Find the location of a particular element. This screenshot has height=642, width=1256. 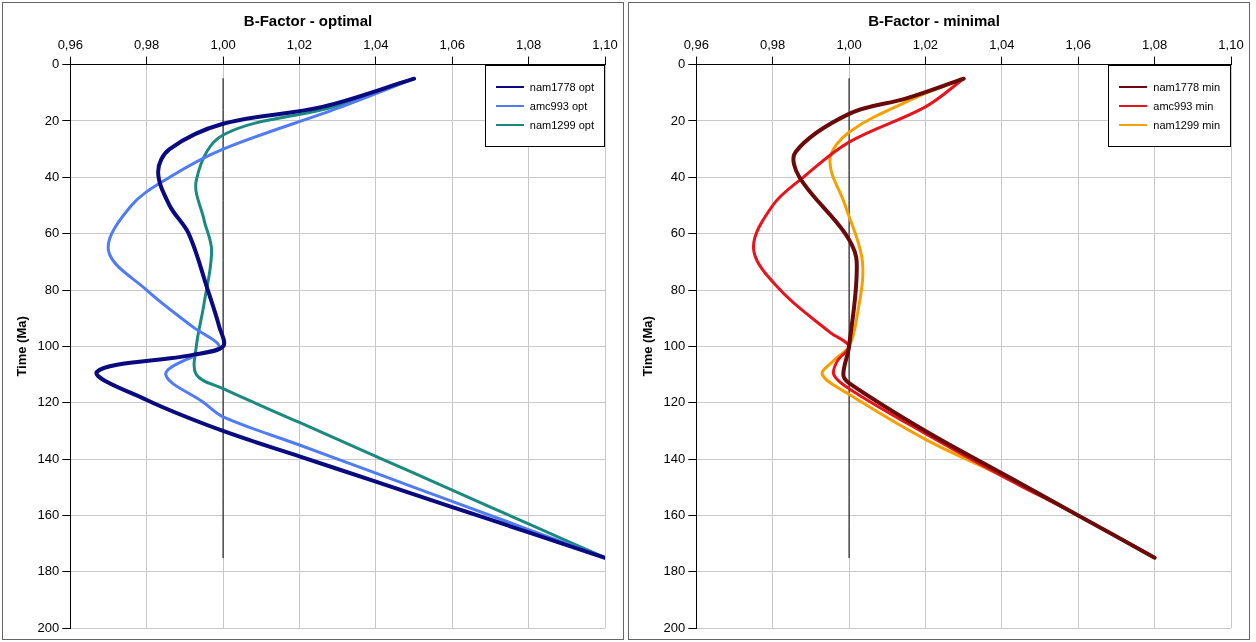

legend-label: nam1778 opt is located at coordinates (561, 87).